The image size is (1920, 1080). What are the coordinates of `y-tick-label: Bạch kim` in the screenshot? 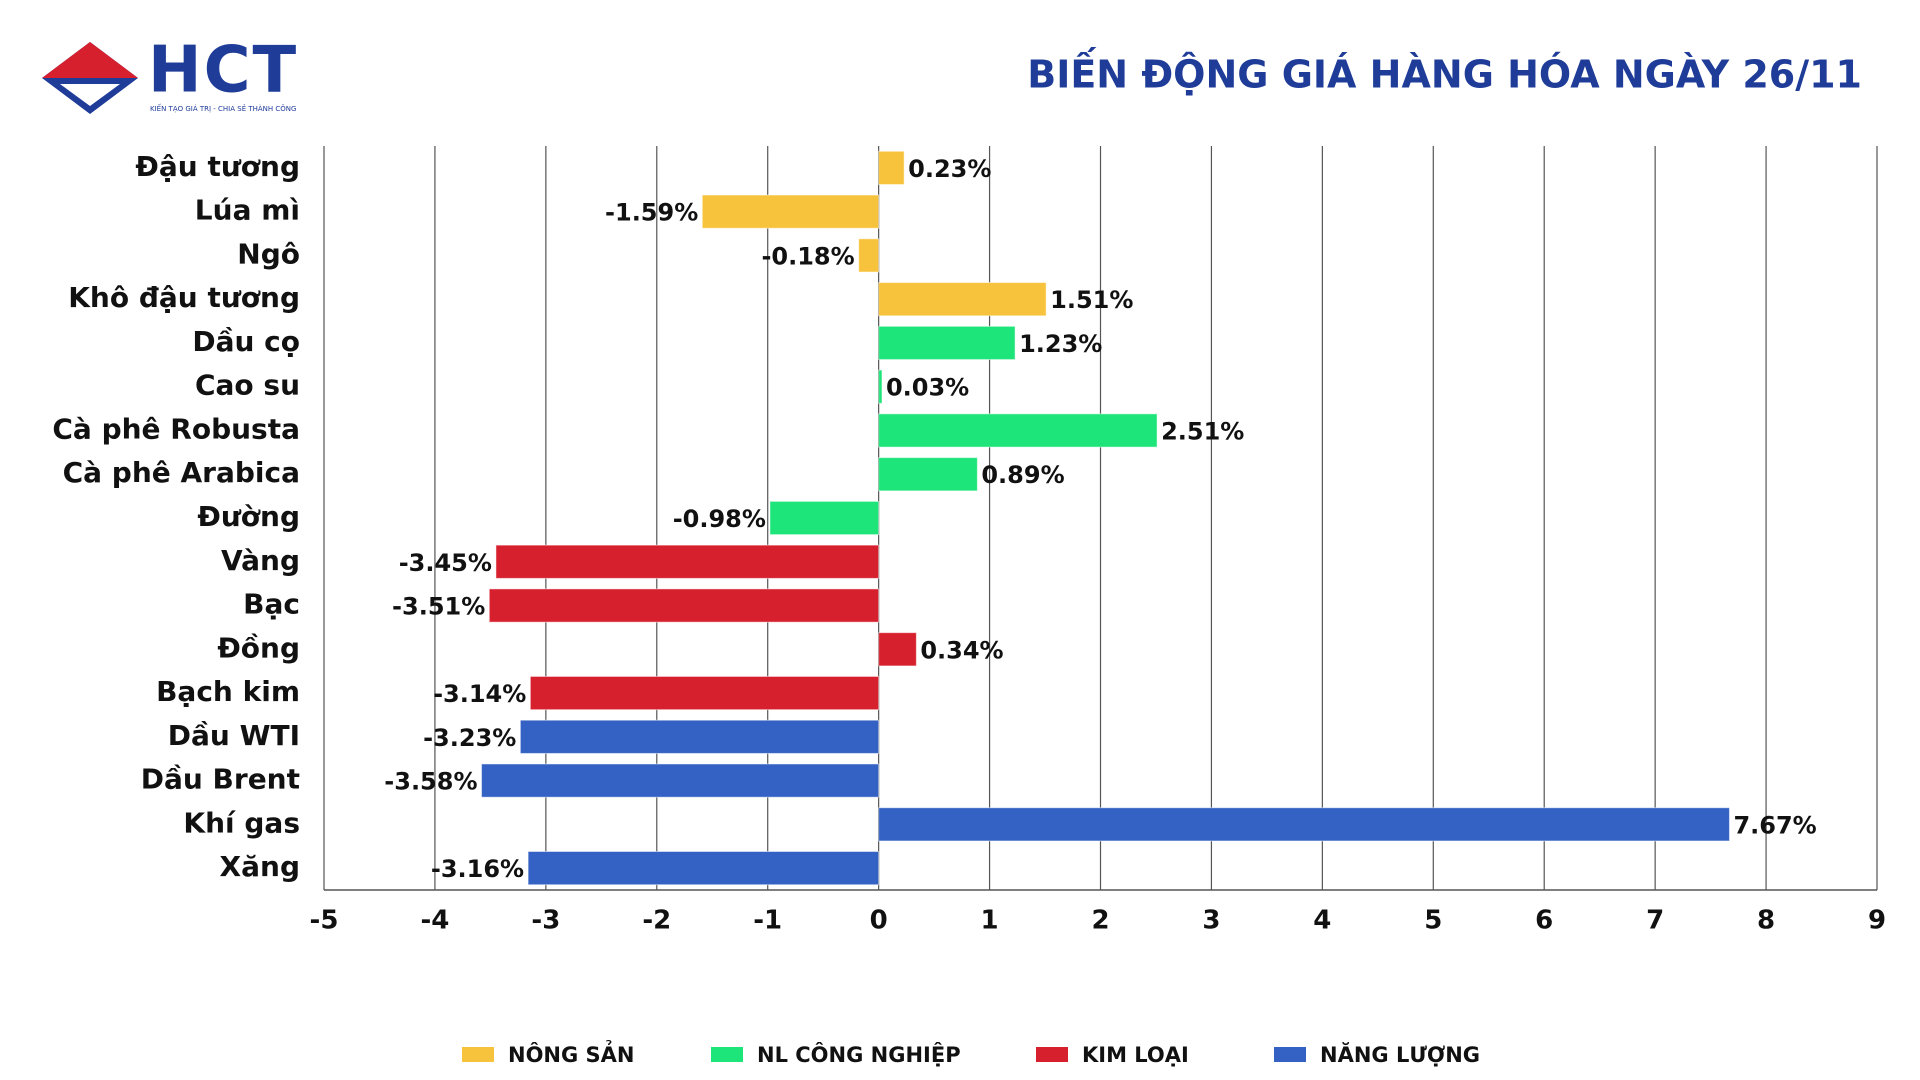 It's located at (228, 691).